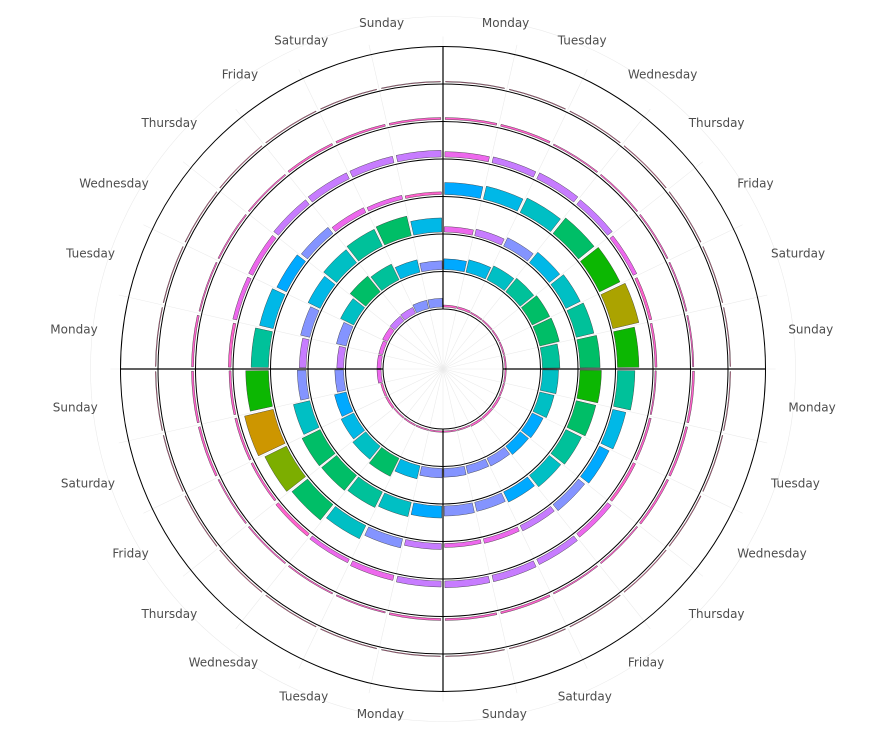 Image resolution: width=886 pixels, height=750 pixels. Describe the element at coordinates (380, 714) in the screenshot. I see `angle-label: Monday` at that location.